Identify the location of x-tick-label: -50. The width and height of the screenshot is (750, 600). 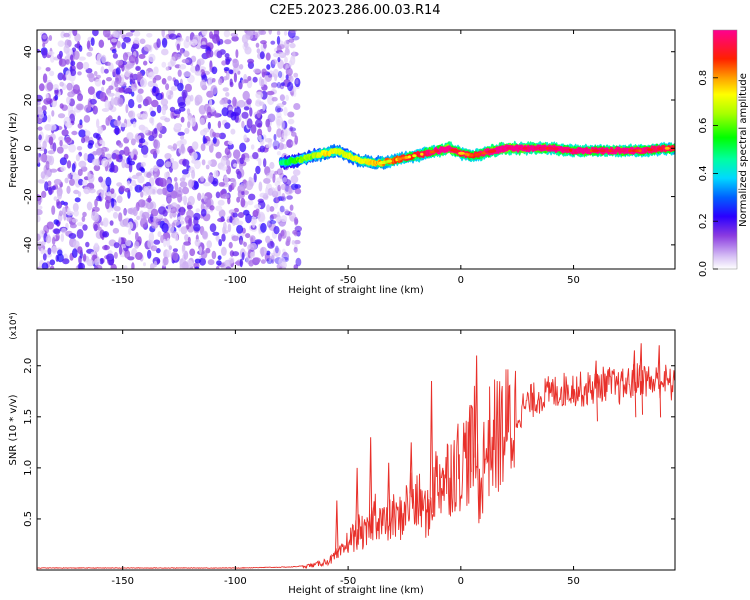
(348, 581).